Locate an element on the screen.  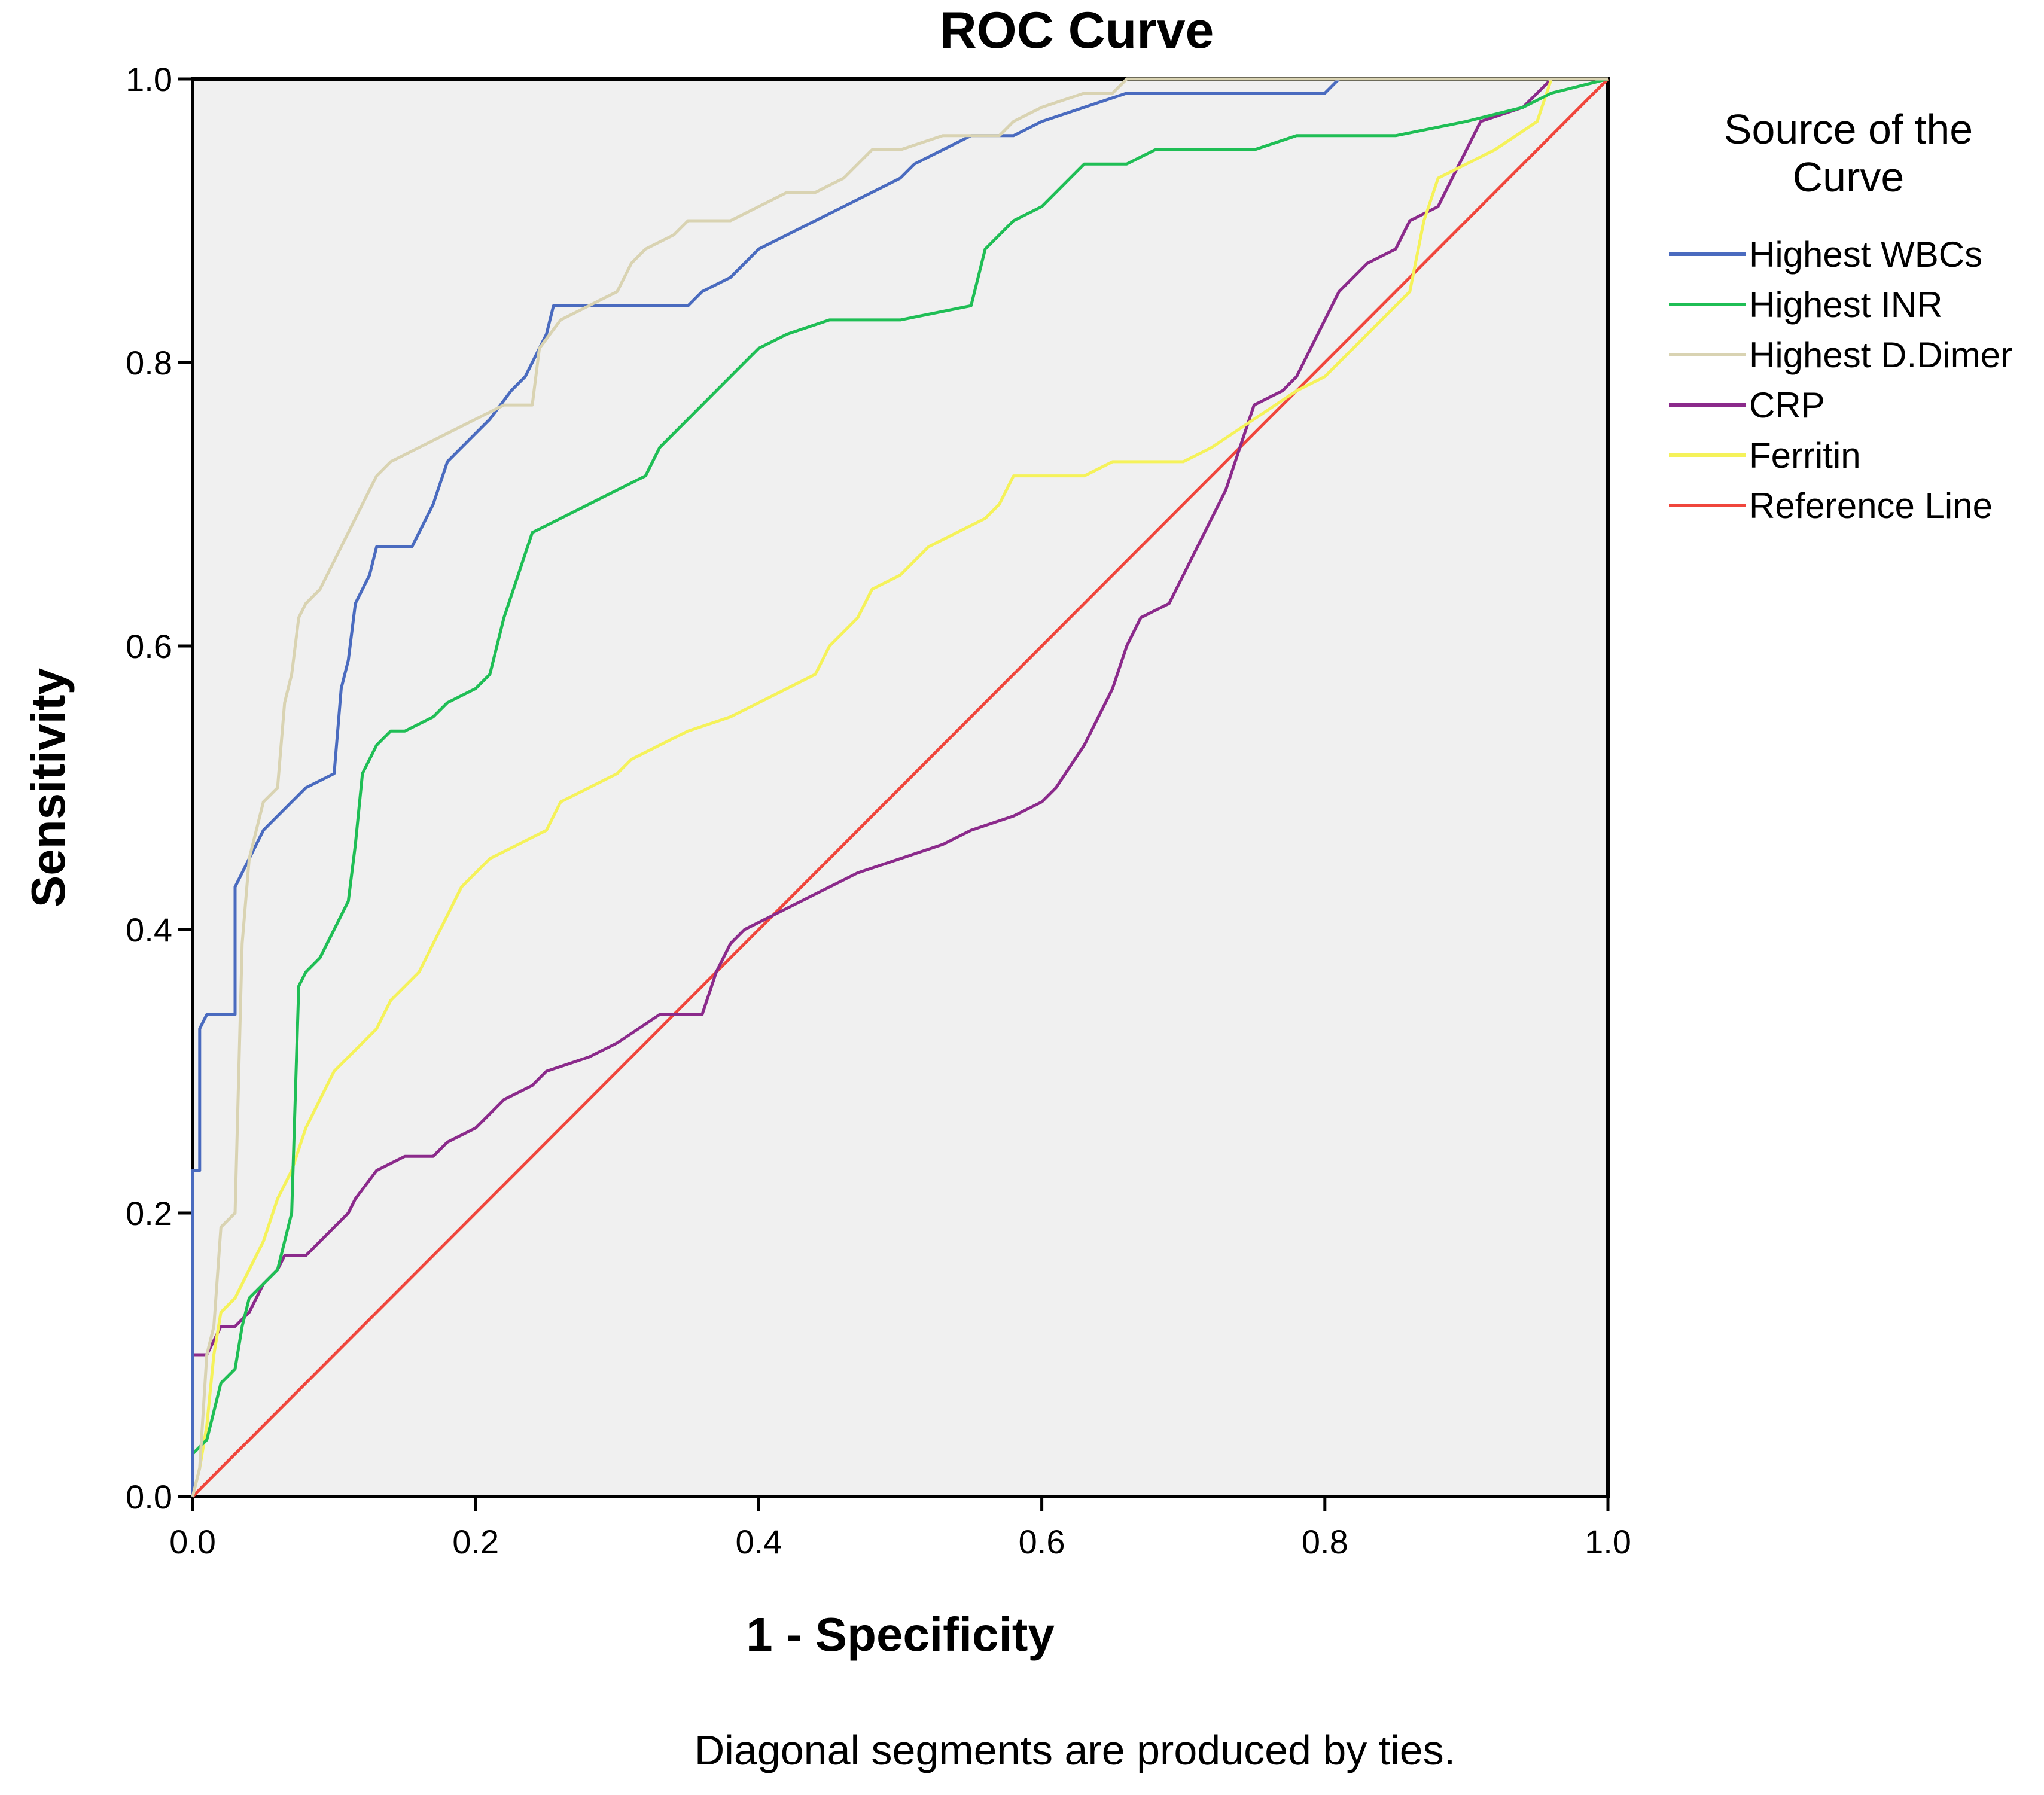
y-tick-label: 0.2 is located at coordinates (149, 1213).